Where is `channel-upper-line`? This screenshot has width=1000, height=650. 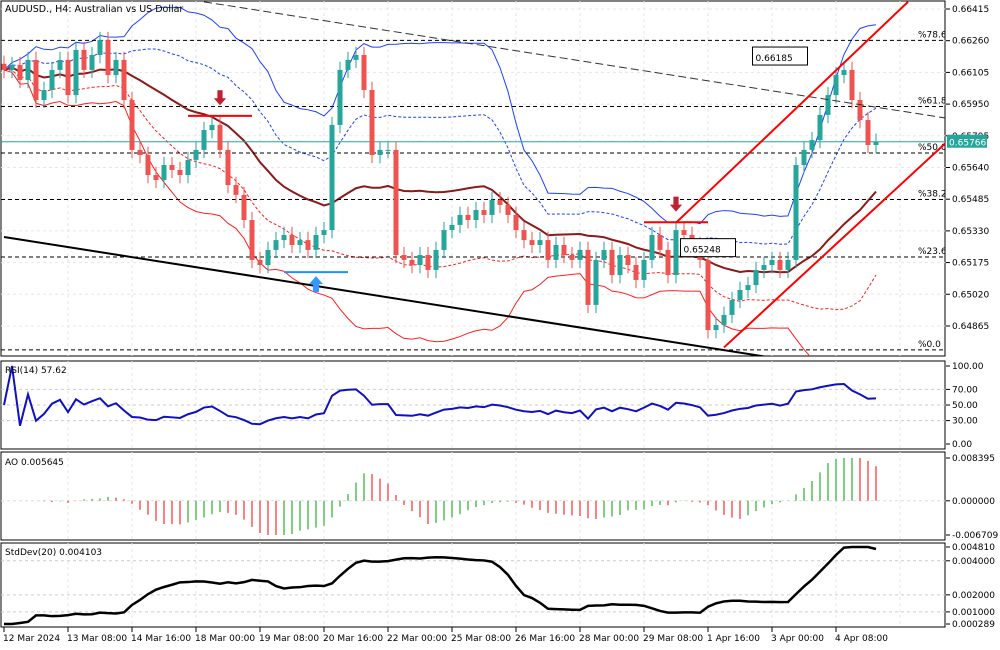 channel-upper-line is located at coordinates (792, 112).